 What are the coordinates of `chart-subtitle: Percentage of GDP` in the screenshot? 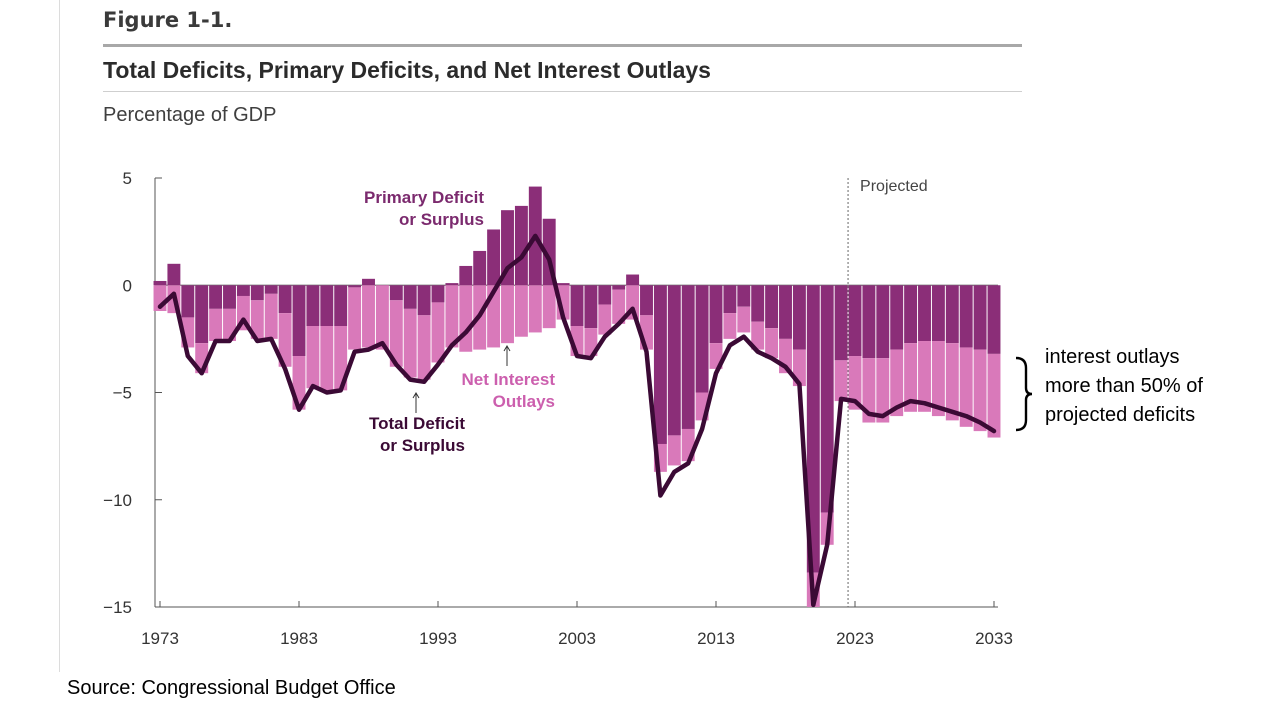 It's located at (190, 115).